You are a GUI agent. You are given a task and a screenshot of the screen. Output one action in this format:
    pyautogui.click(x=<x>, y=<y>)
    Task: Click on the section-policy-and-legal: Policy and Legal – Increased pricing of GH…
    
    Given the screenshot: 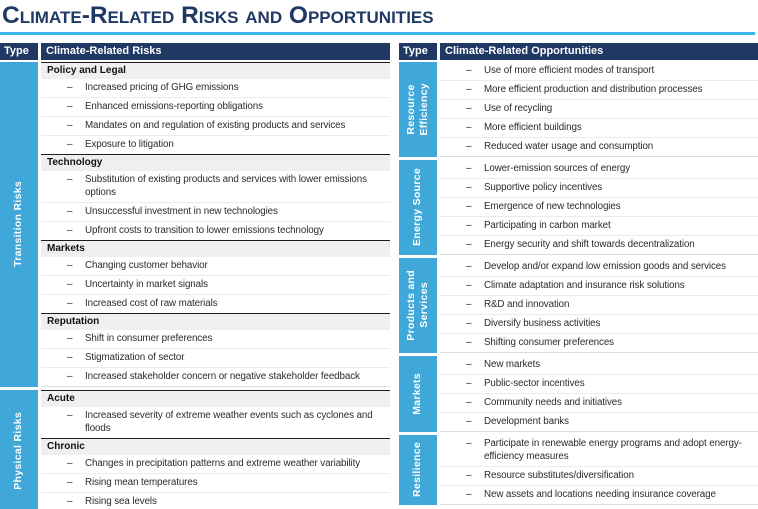 What is the action you would take?
    pyautogui.click(x=215, y=107)
    